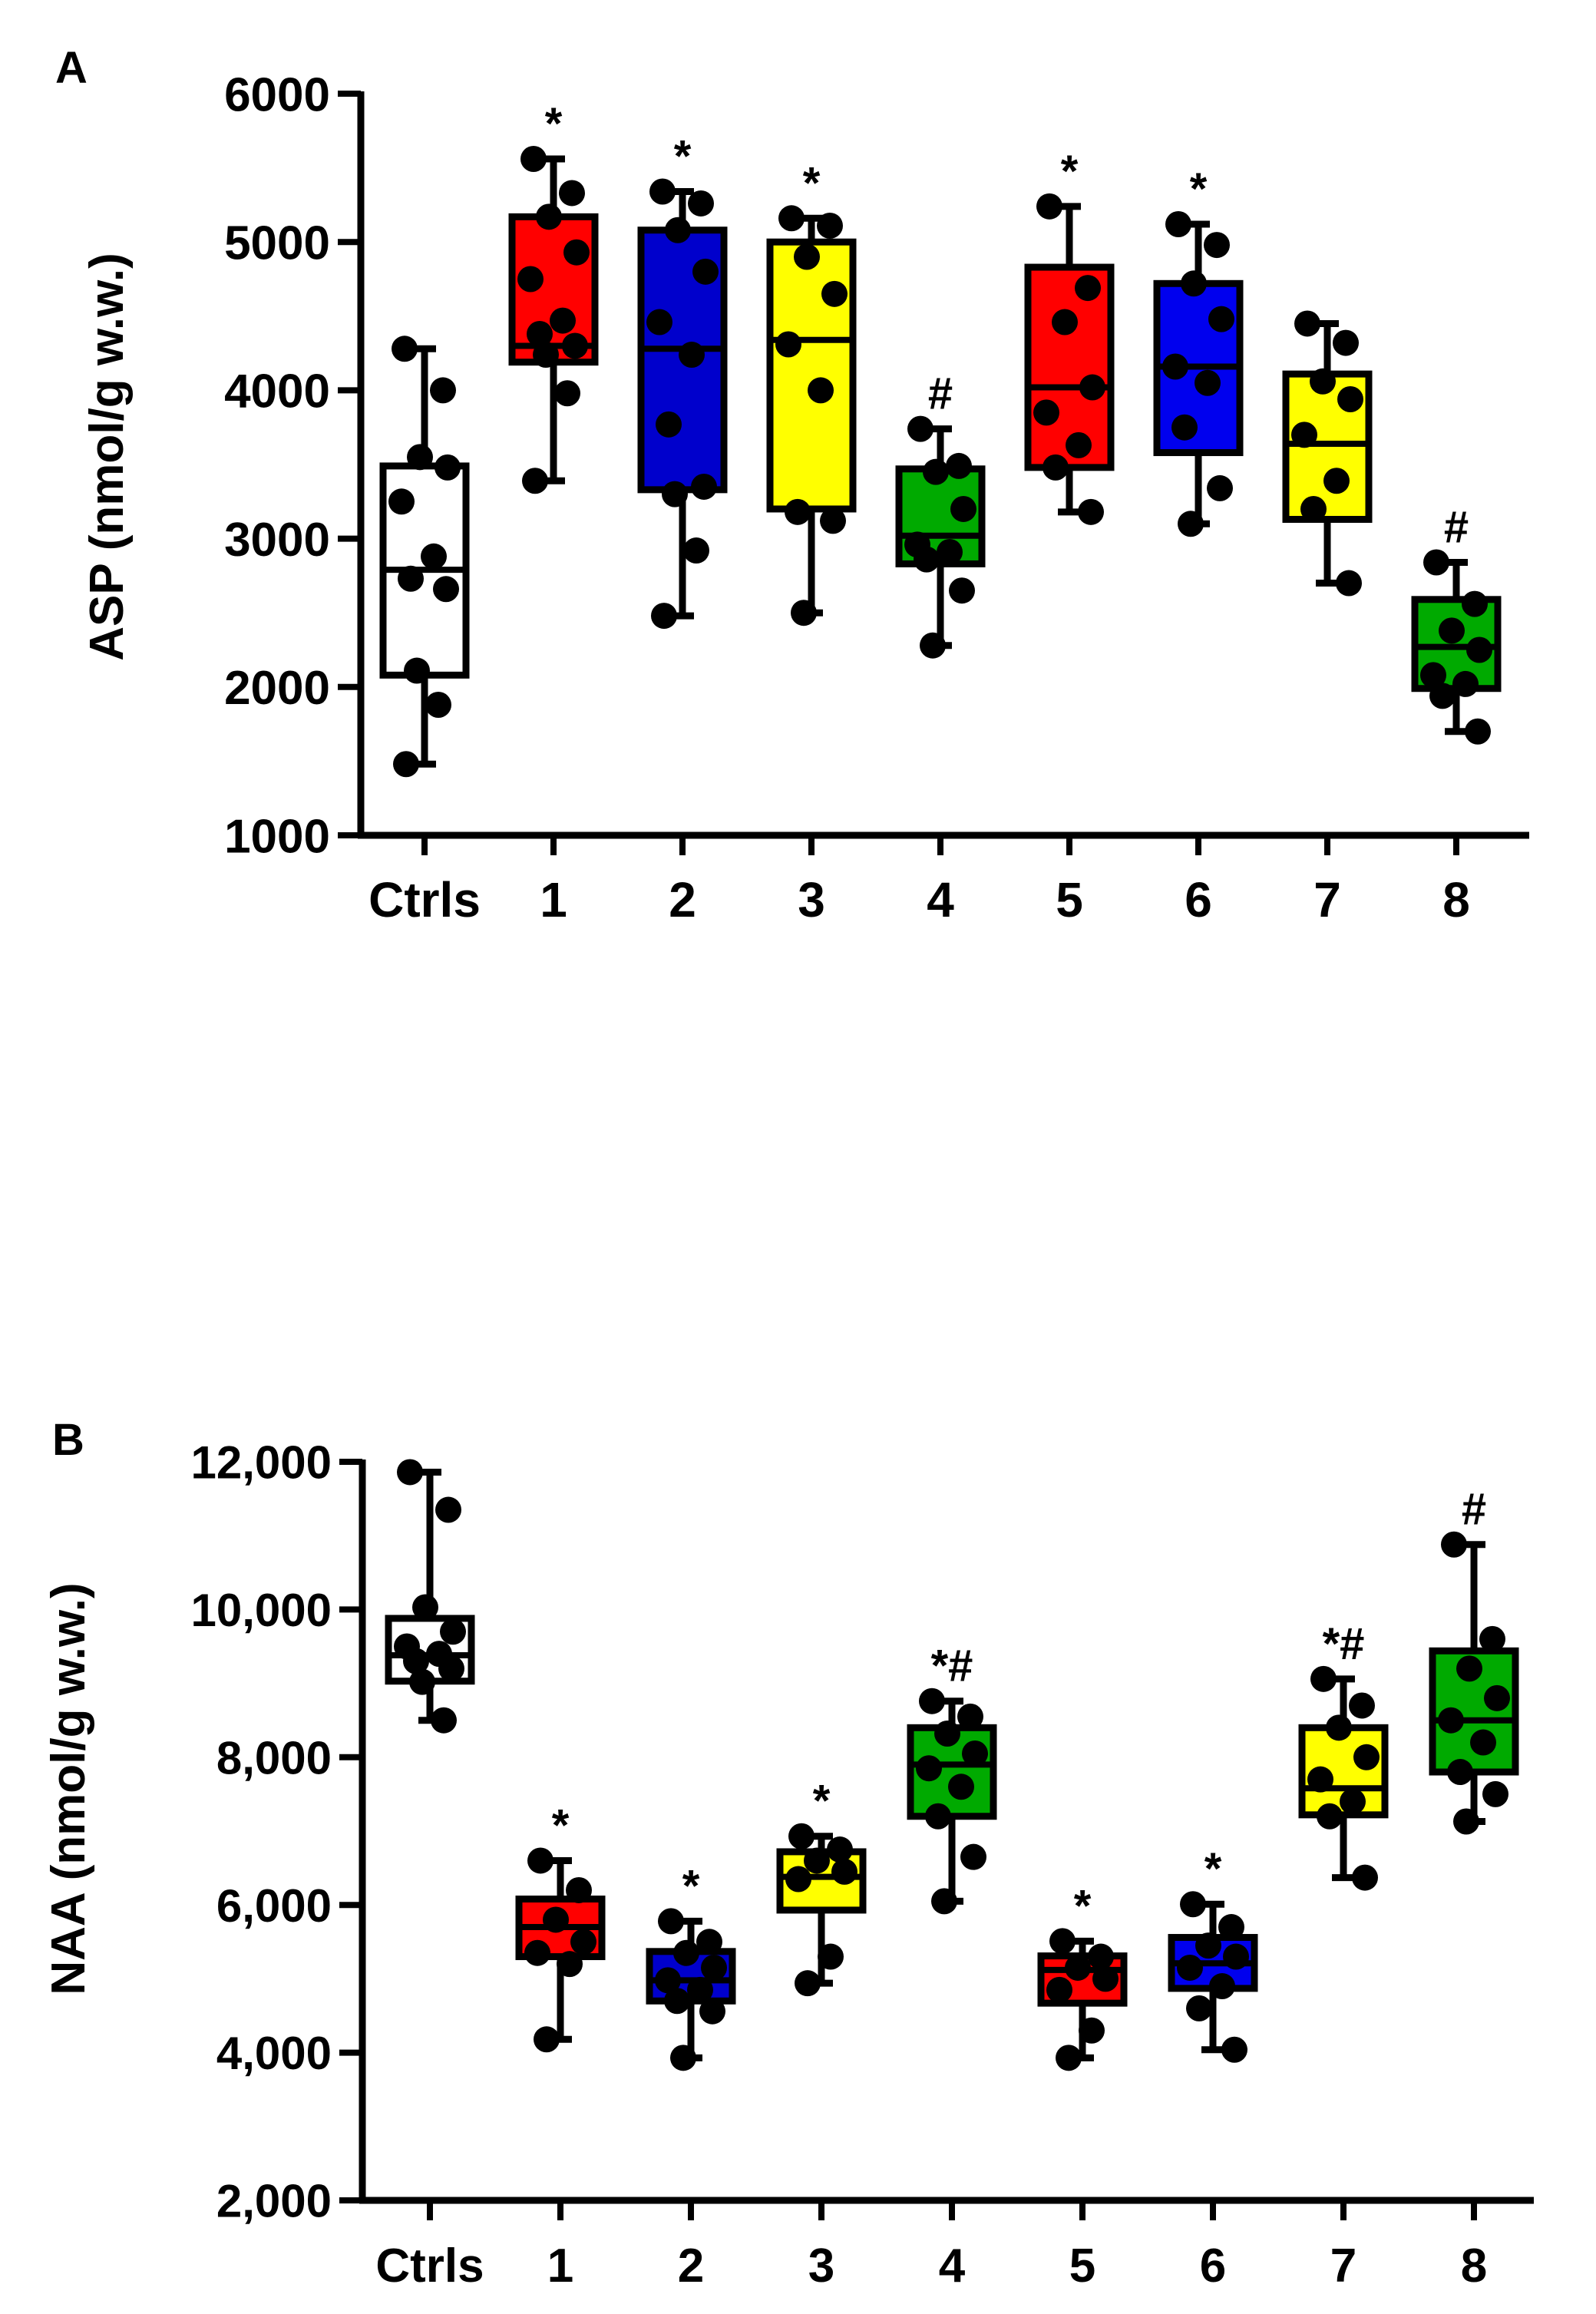  I want to click on panel-a-x-tick-label: 3, so click(811, 899).